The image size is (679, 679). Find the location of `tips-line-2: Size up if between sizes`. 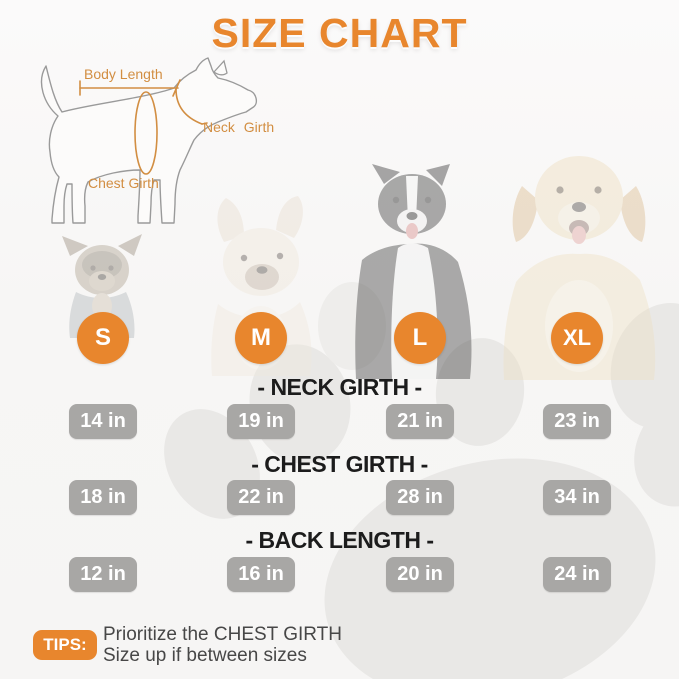

tips-line-2: Size up if between sizes is located at coordinates (205, 655).